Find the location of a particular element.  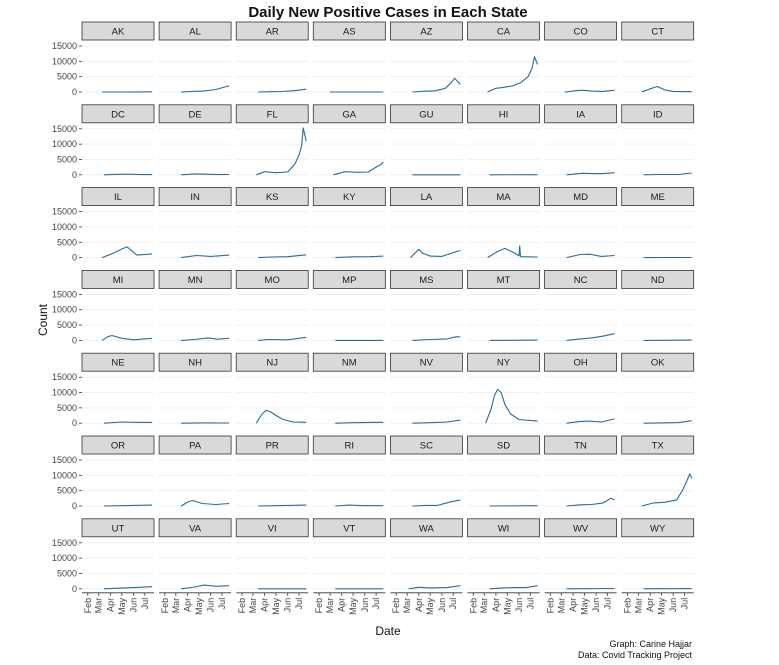

facet-strip-label: NY is located at coordinates (504, 363).